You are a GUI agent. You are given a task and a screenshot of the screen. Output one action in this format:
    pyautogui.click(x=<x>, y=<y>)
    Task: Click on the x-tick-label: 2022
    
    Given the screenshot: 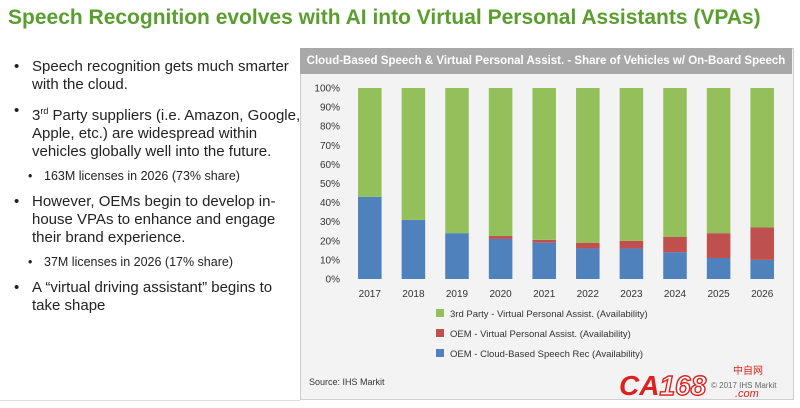 What is the action you would take?
    pyautogui.click(x=588, y=294)
    